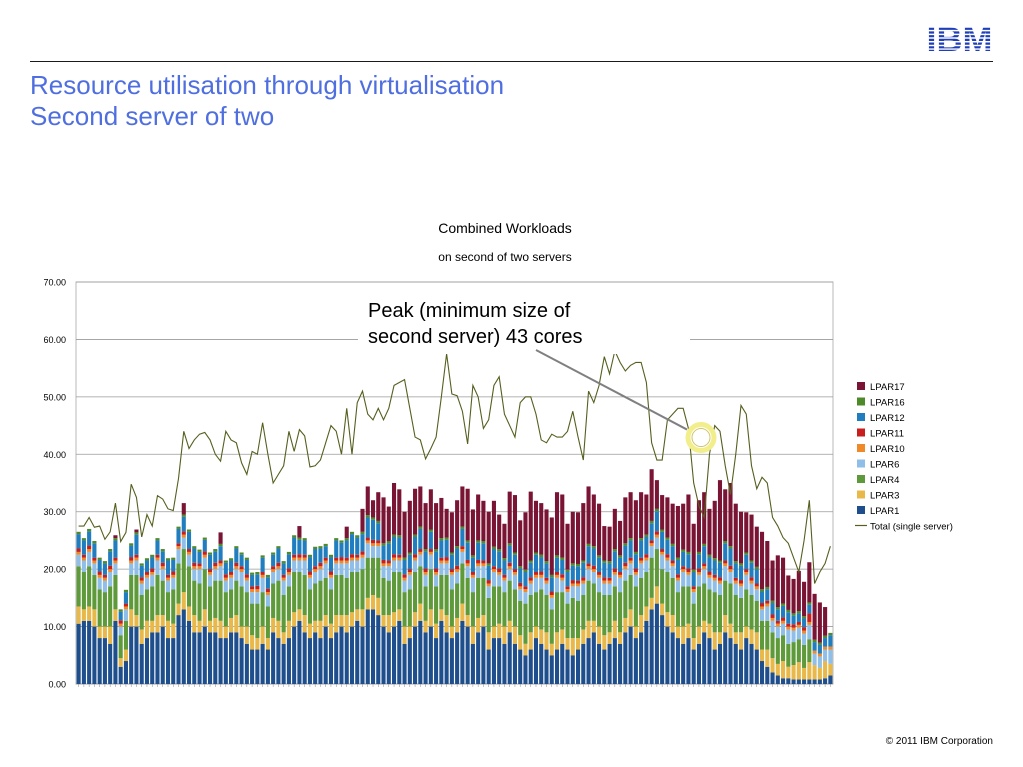 This screenshot has height=767, width=1023. What do you see at coordinates (881, 403) in the screenshot?
I see `legend-item-lpar16: LPAR16` at bounding box center [881, 403].